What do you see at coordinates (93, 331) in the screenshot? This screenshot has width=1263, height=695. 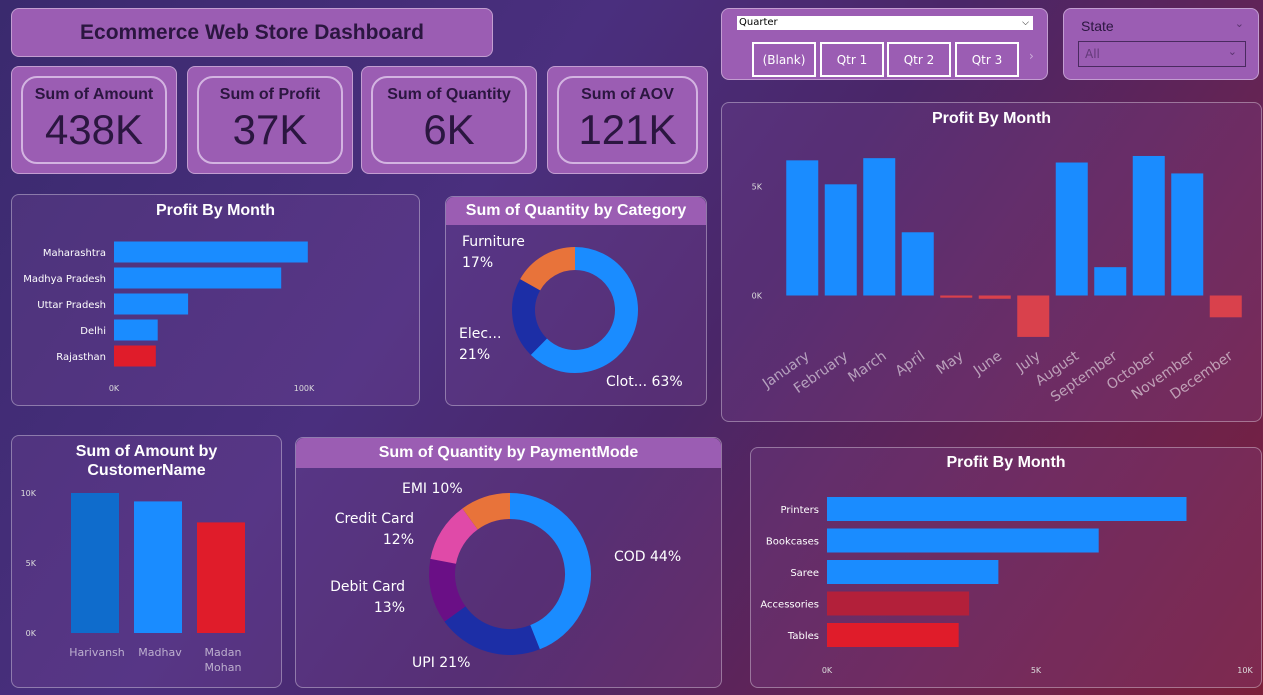 I see `bar-category-label: Delhi` at bounding box center [93, 331].